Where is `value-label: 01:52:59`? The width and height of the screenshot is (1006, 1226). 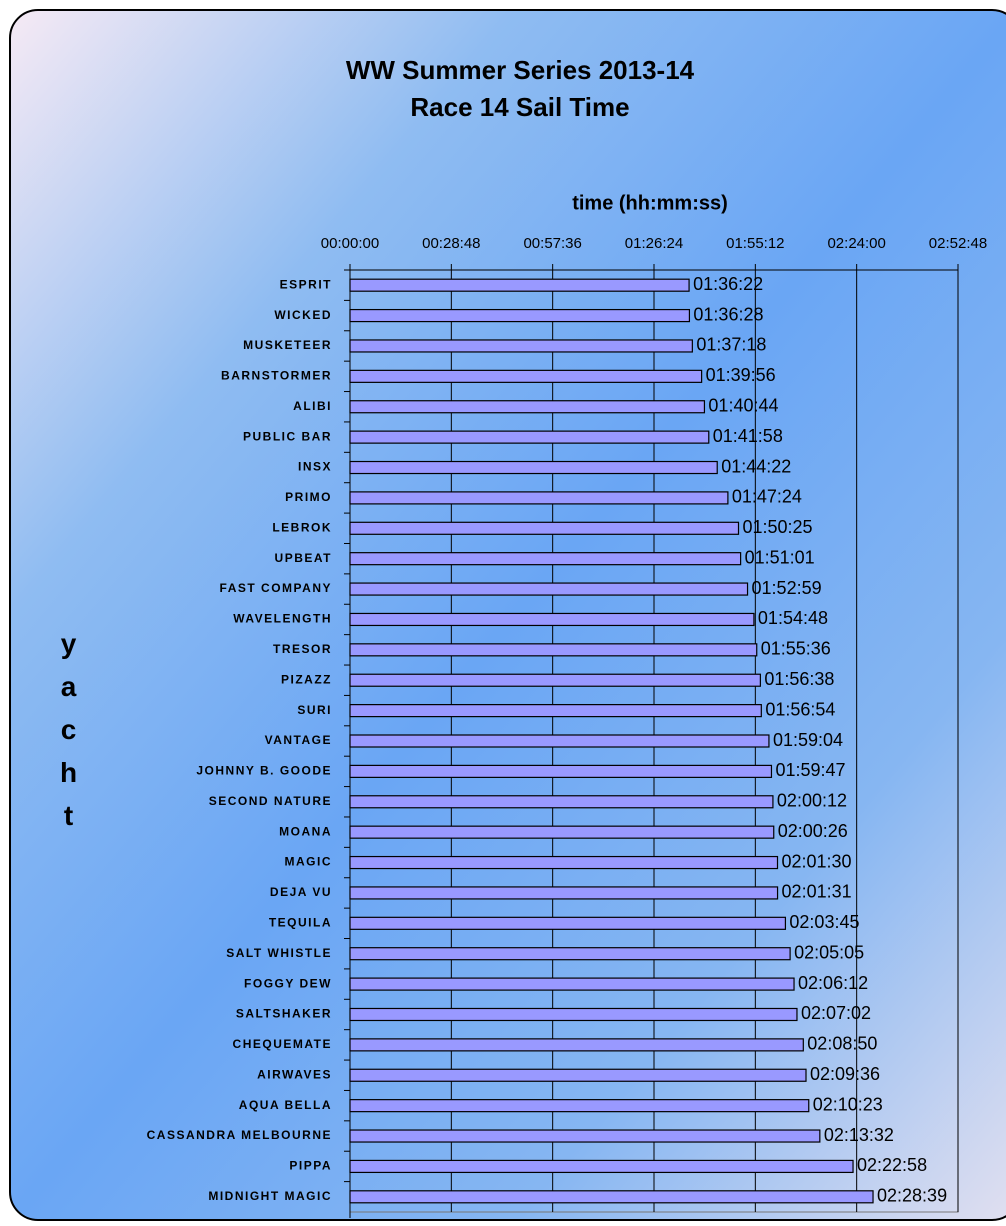
value-label: 01:52:59 is located at coordinates (787, 588).